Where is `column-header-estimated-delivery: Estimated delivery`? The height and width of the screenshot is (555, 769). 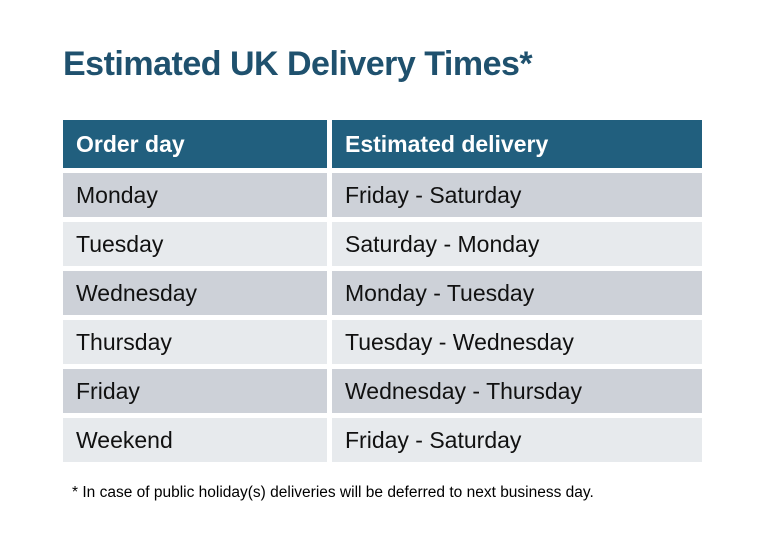
column-header-estimated-delivery: Estimated delivery is located at coordinates (517, 144).